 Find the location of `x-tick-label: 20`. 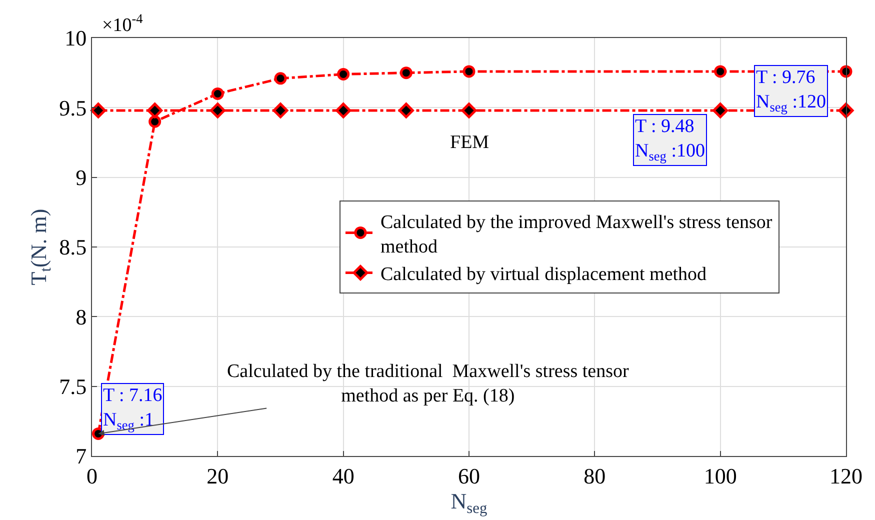

x-tick-label: 20 is located at coordinates (217, 475).